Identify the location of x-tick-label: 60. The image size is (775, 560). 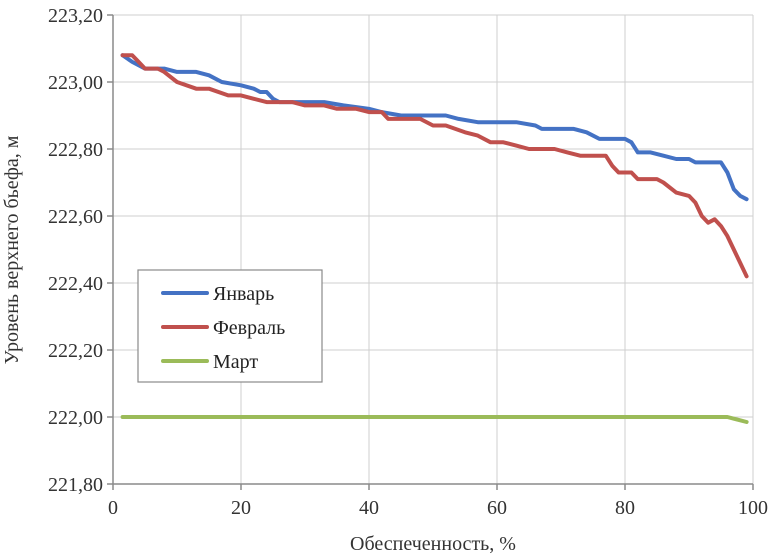
(497, 508).